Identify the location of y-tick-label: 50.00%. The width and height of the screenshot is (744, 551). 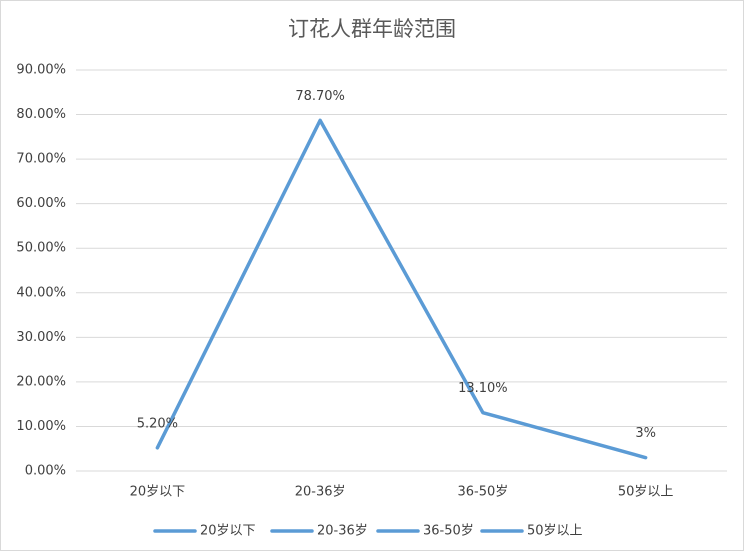
(41, 248).